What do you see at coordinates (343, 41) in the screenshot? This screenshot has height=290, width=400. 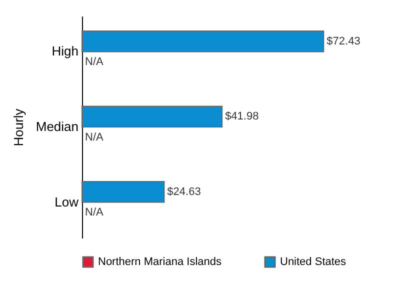 I see `data-label: $72.43` at bounding box center [343, 41].